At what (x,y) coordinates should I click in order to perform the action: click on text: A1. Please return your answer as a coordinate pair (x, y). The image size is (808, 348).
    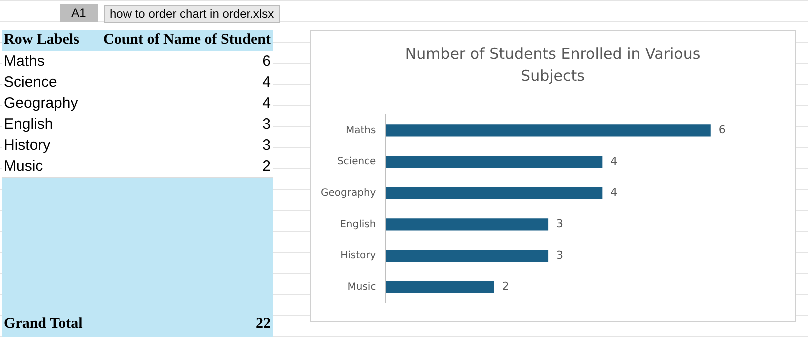
    Looking at the image, I should click on (79, 13).